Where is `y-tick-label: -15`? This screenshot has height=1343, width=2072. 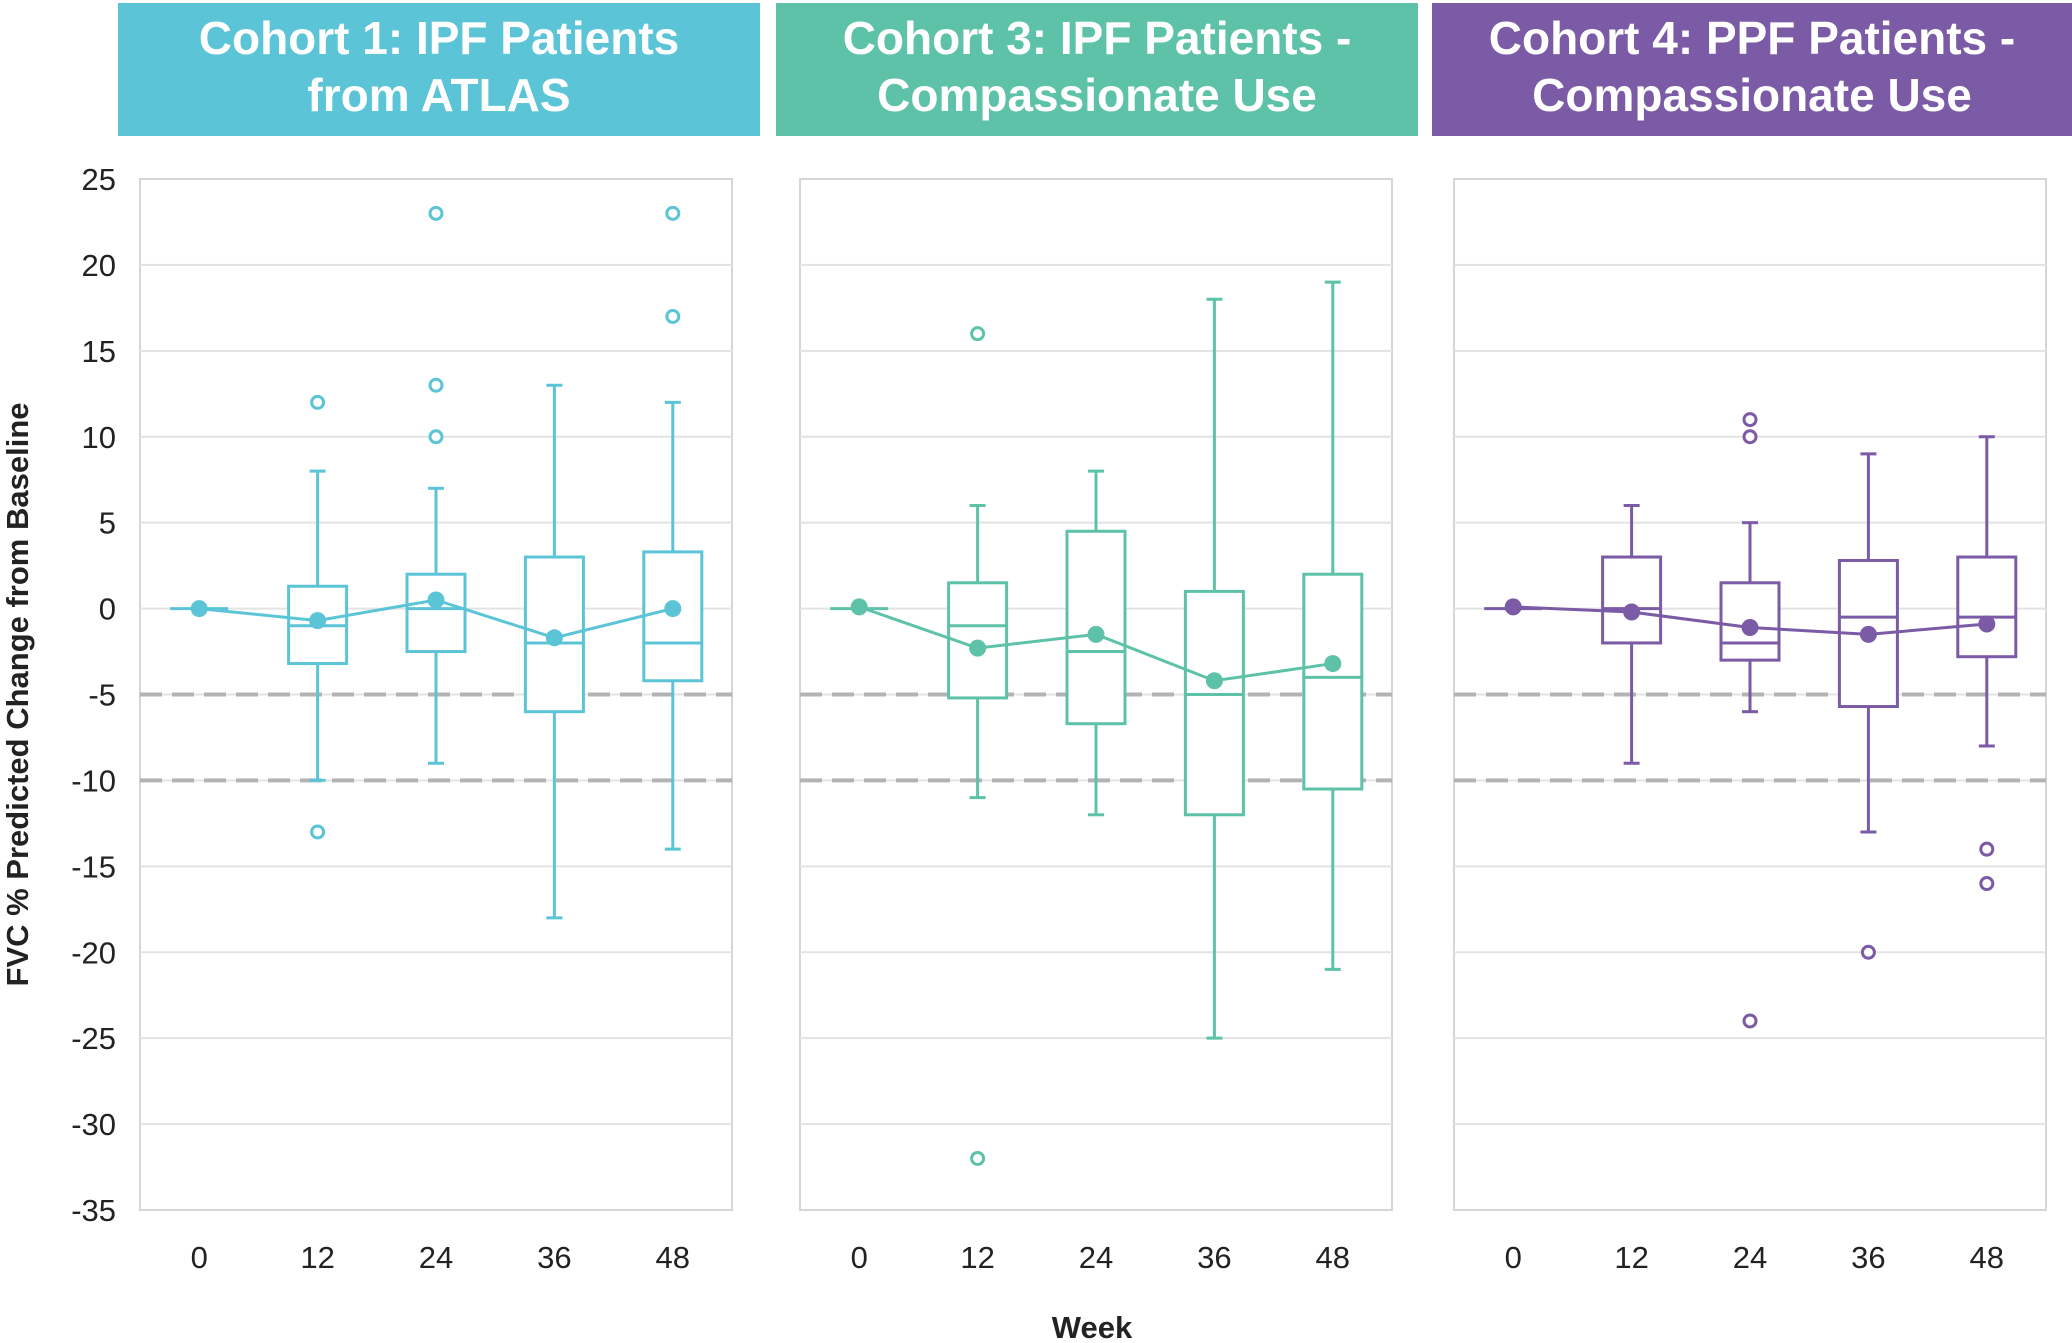
y-tick-label: -15 is located at coordinates (93, 866).